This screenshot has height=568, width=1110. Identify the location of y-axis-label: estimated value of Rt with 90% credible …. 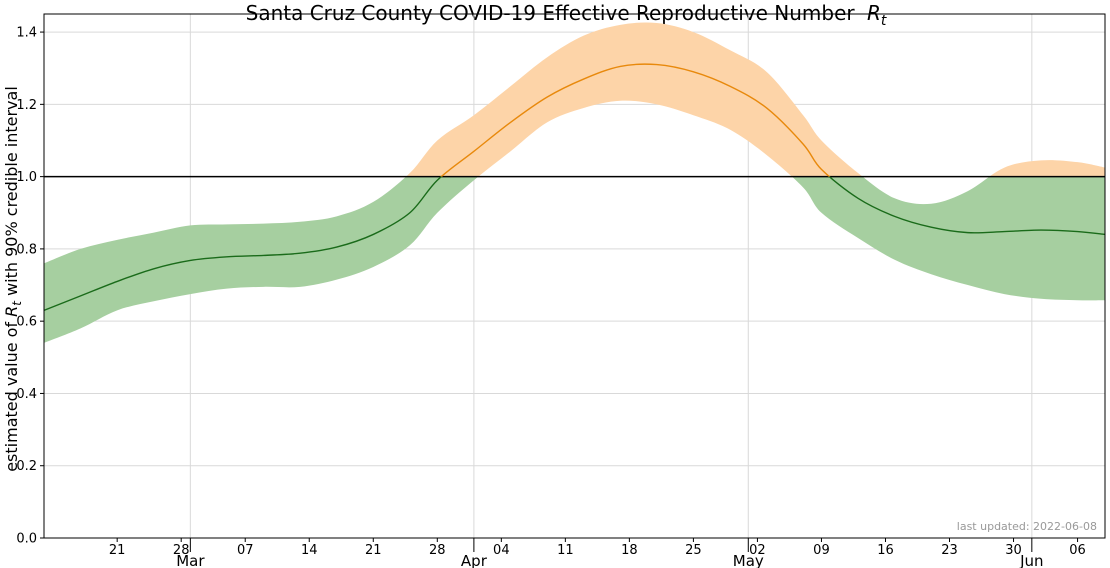
(13, 279).